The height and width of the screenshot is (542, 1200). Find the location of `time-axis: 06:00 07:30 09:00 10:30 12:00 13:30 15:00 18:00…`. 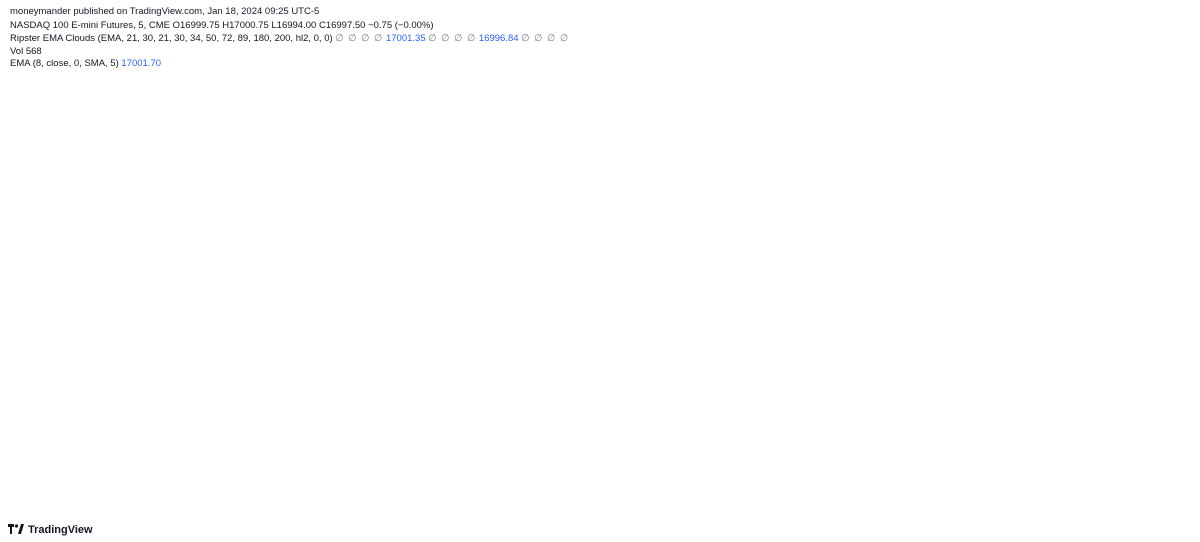

time-axis: 06:00 07:30 09:00 10:30 12:00 13:30 15:00 18:00… is located at coordinates (548, 511).